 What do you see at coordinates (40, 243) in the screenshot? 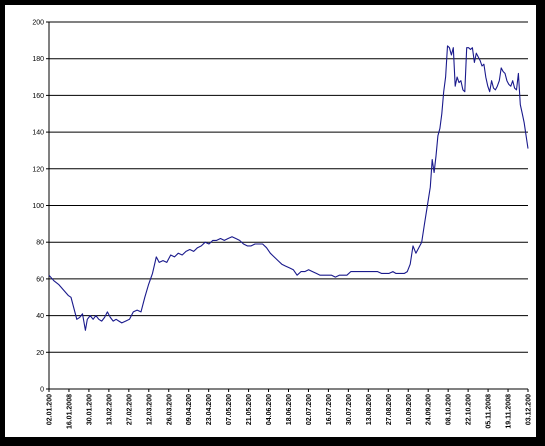
I see `y-tick-label: 80` at bounding box center [40, 243].